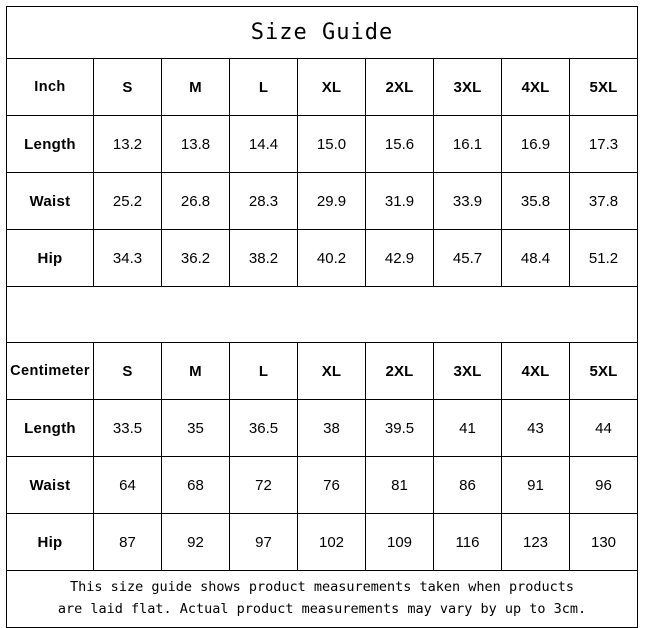 This screenshot has height=628, width=645. I want to click on inch-waist-4xl: 35.8, so click(535, 201).